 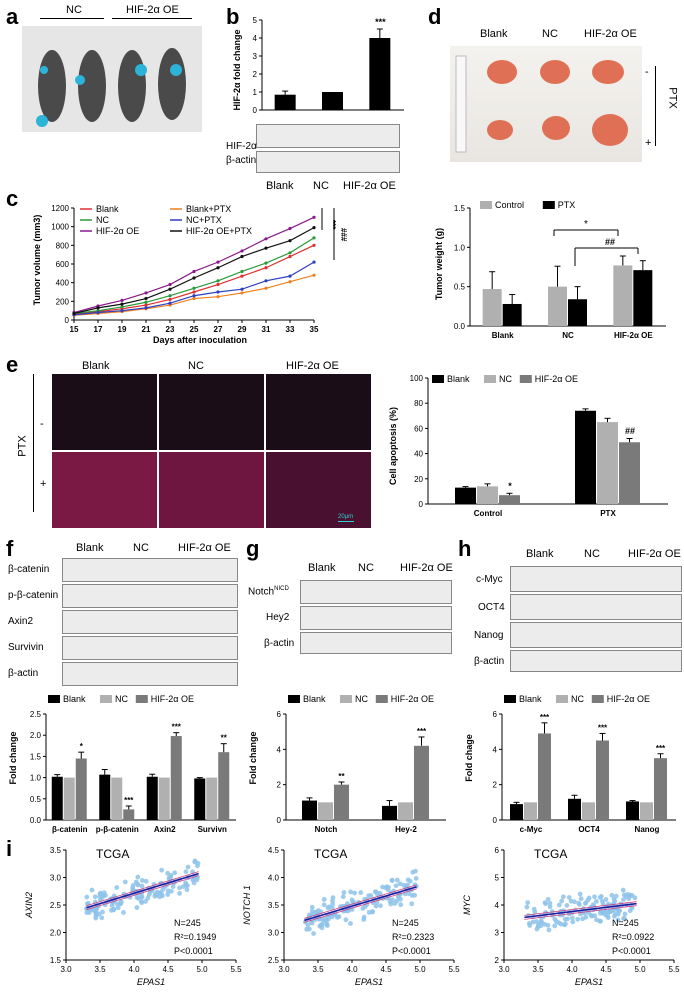 I want to click on y-tick-label: 0.0, so click(x=36, y=820).